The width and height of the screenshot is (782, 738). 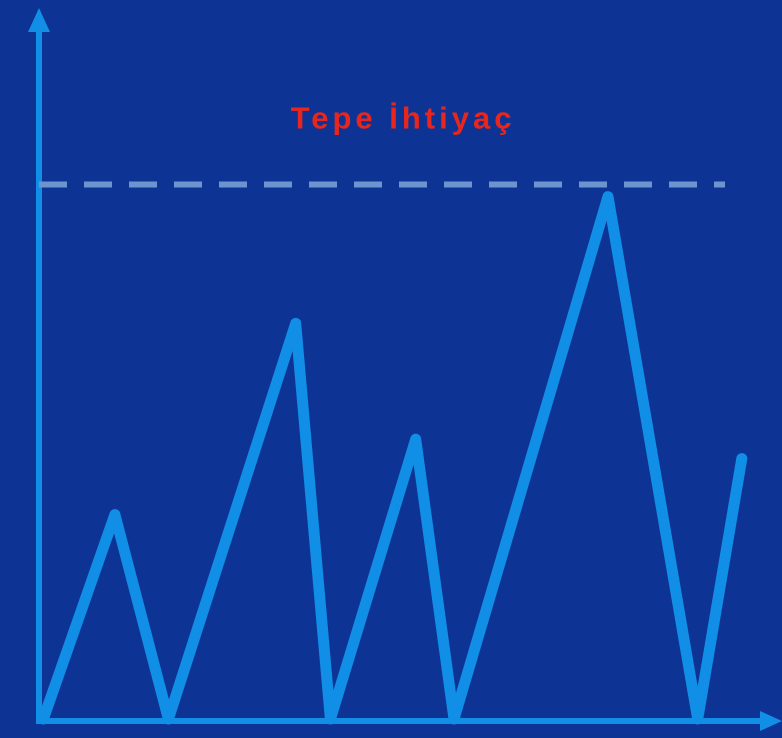 I want to click on x-axis-arrow-icon, so click(x=771, y=721).